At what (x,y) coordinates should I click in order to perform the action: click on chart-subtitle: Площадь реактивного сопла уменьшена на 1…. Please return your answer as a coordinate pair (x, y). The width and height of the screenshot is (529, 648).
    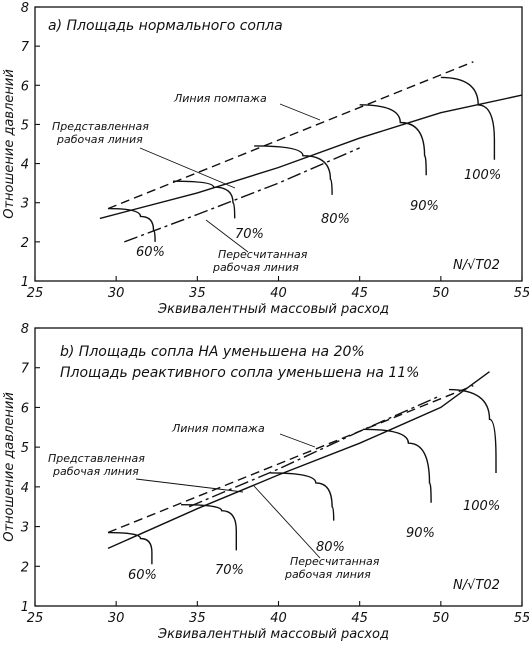
    Looking at the image, I should click on (239, 373).